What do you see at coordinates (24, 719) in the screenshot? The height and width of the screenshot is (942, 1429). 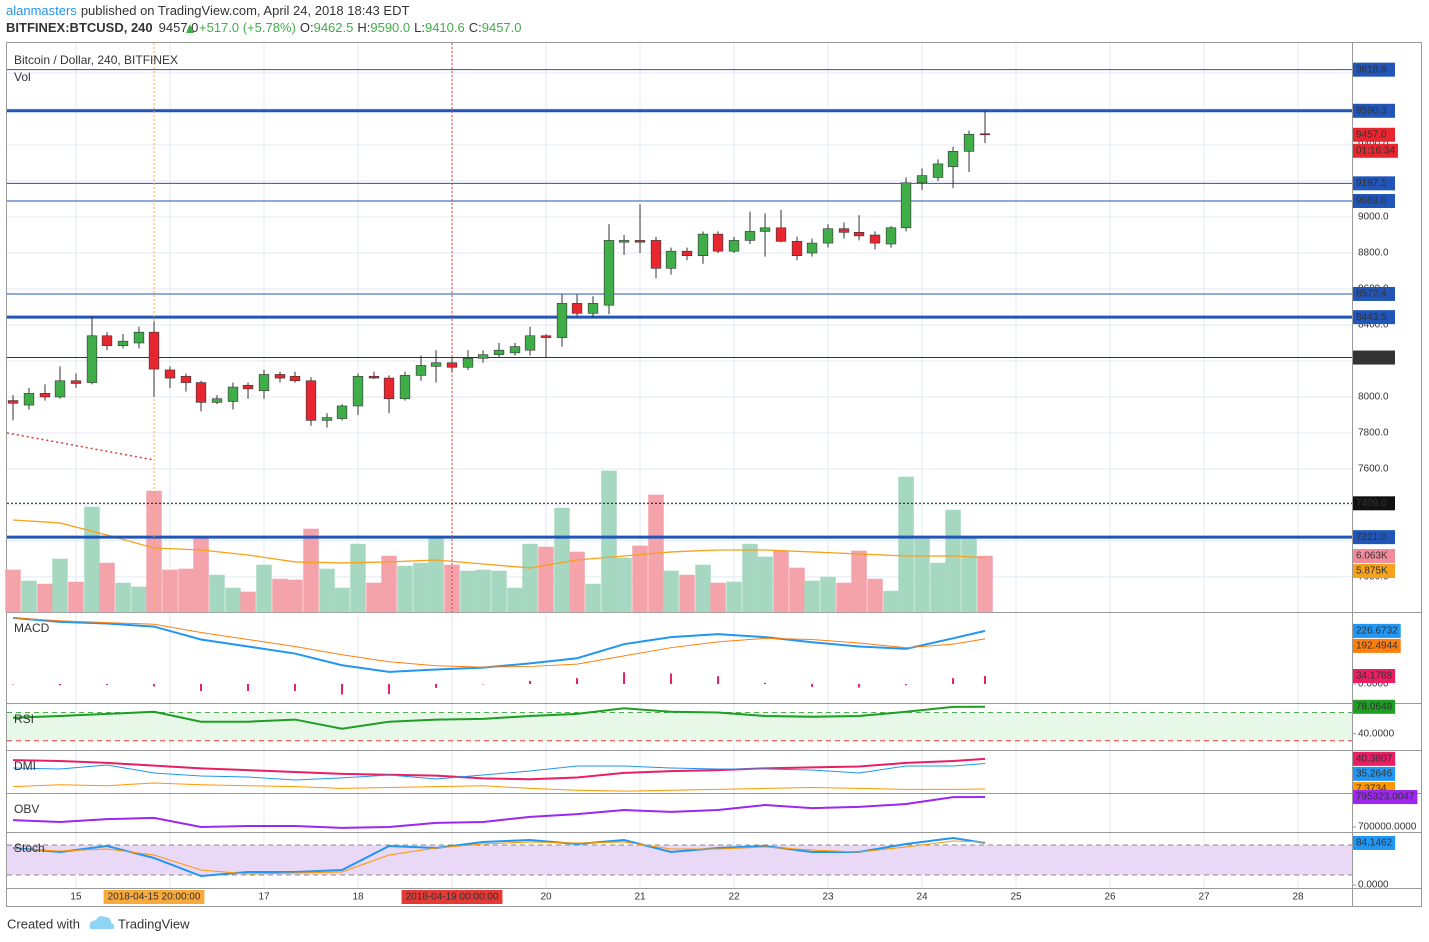 I see `pane-title: RSI` at bounding box center [24, 719].